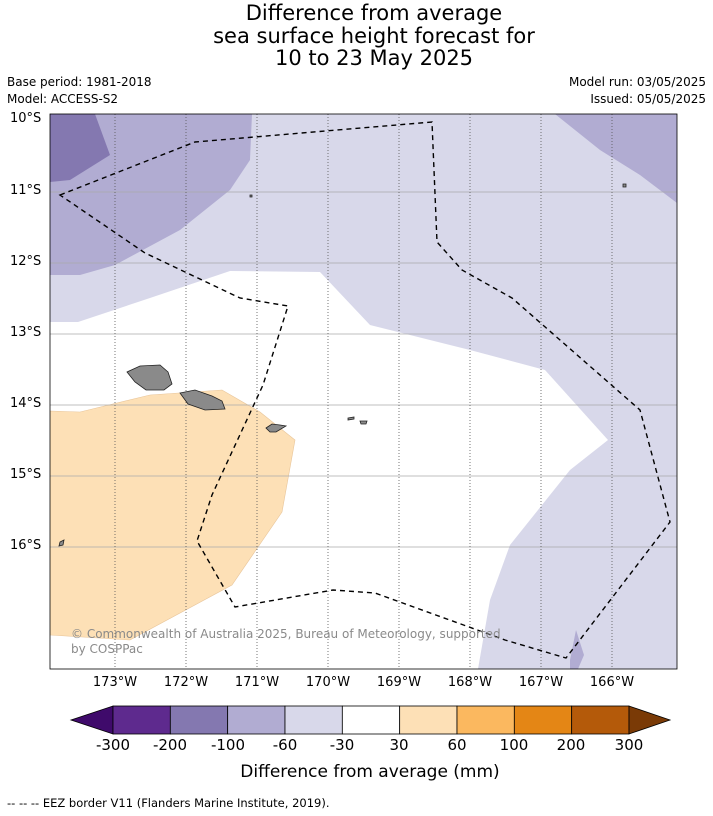  What do you see at coordinates (26, 545) in the screenshot?
I see `lat-label-16s: 16°S` at bounding box center [26, 545].